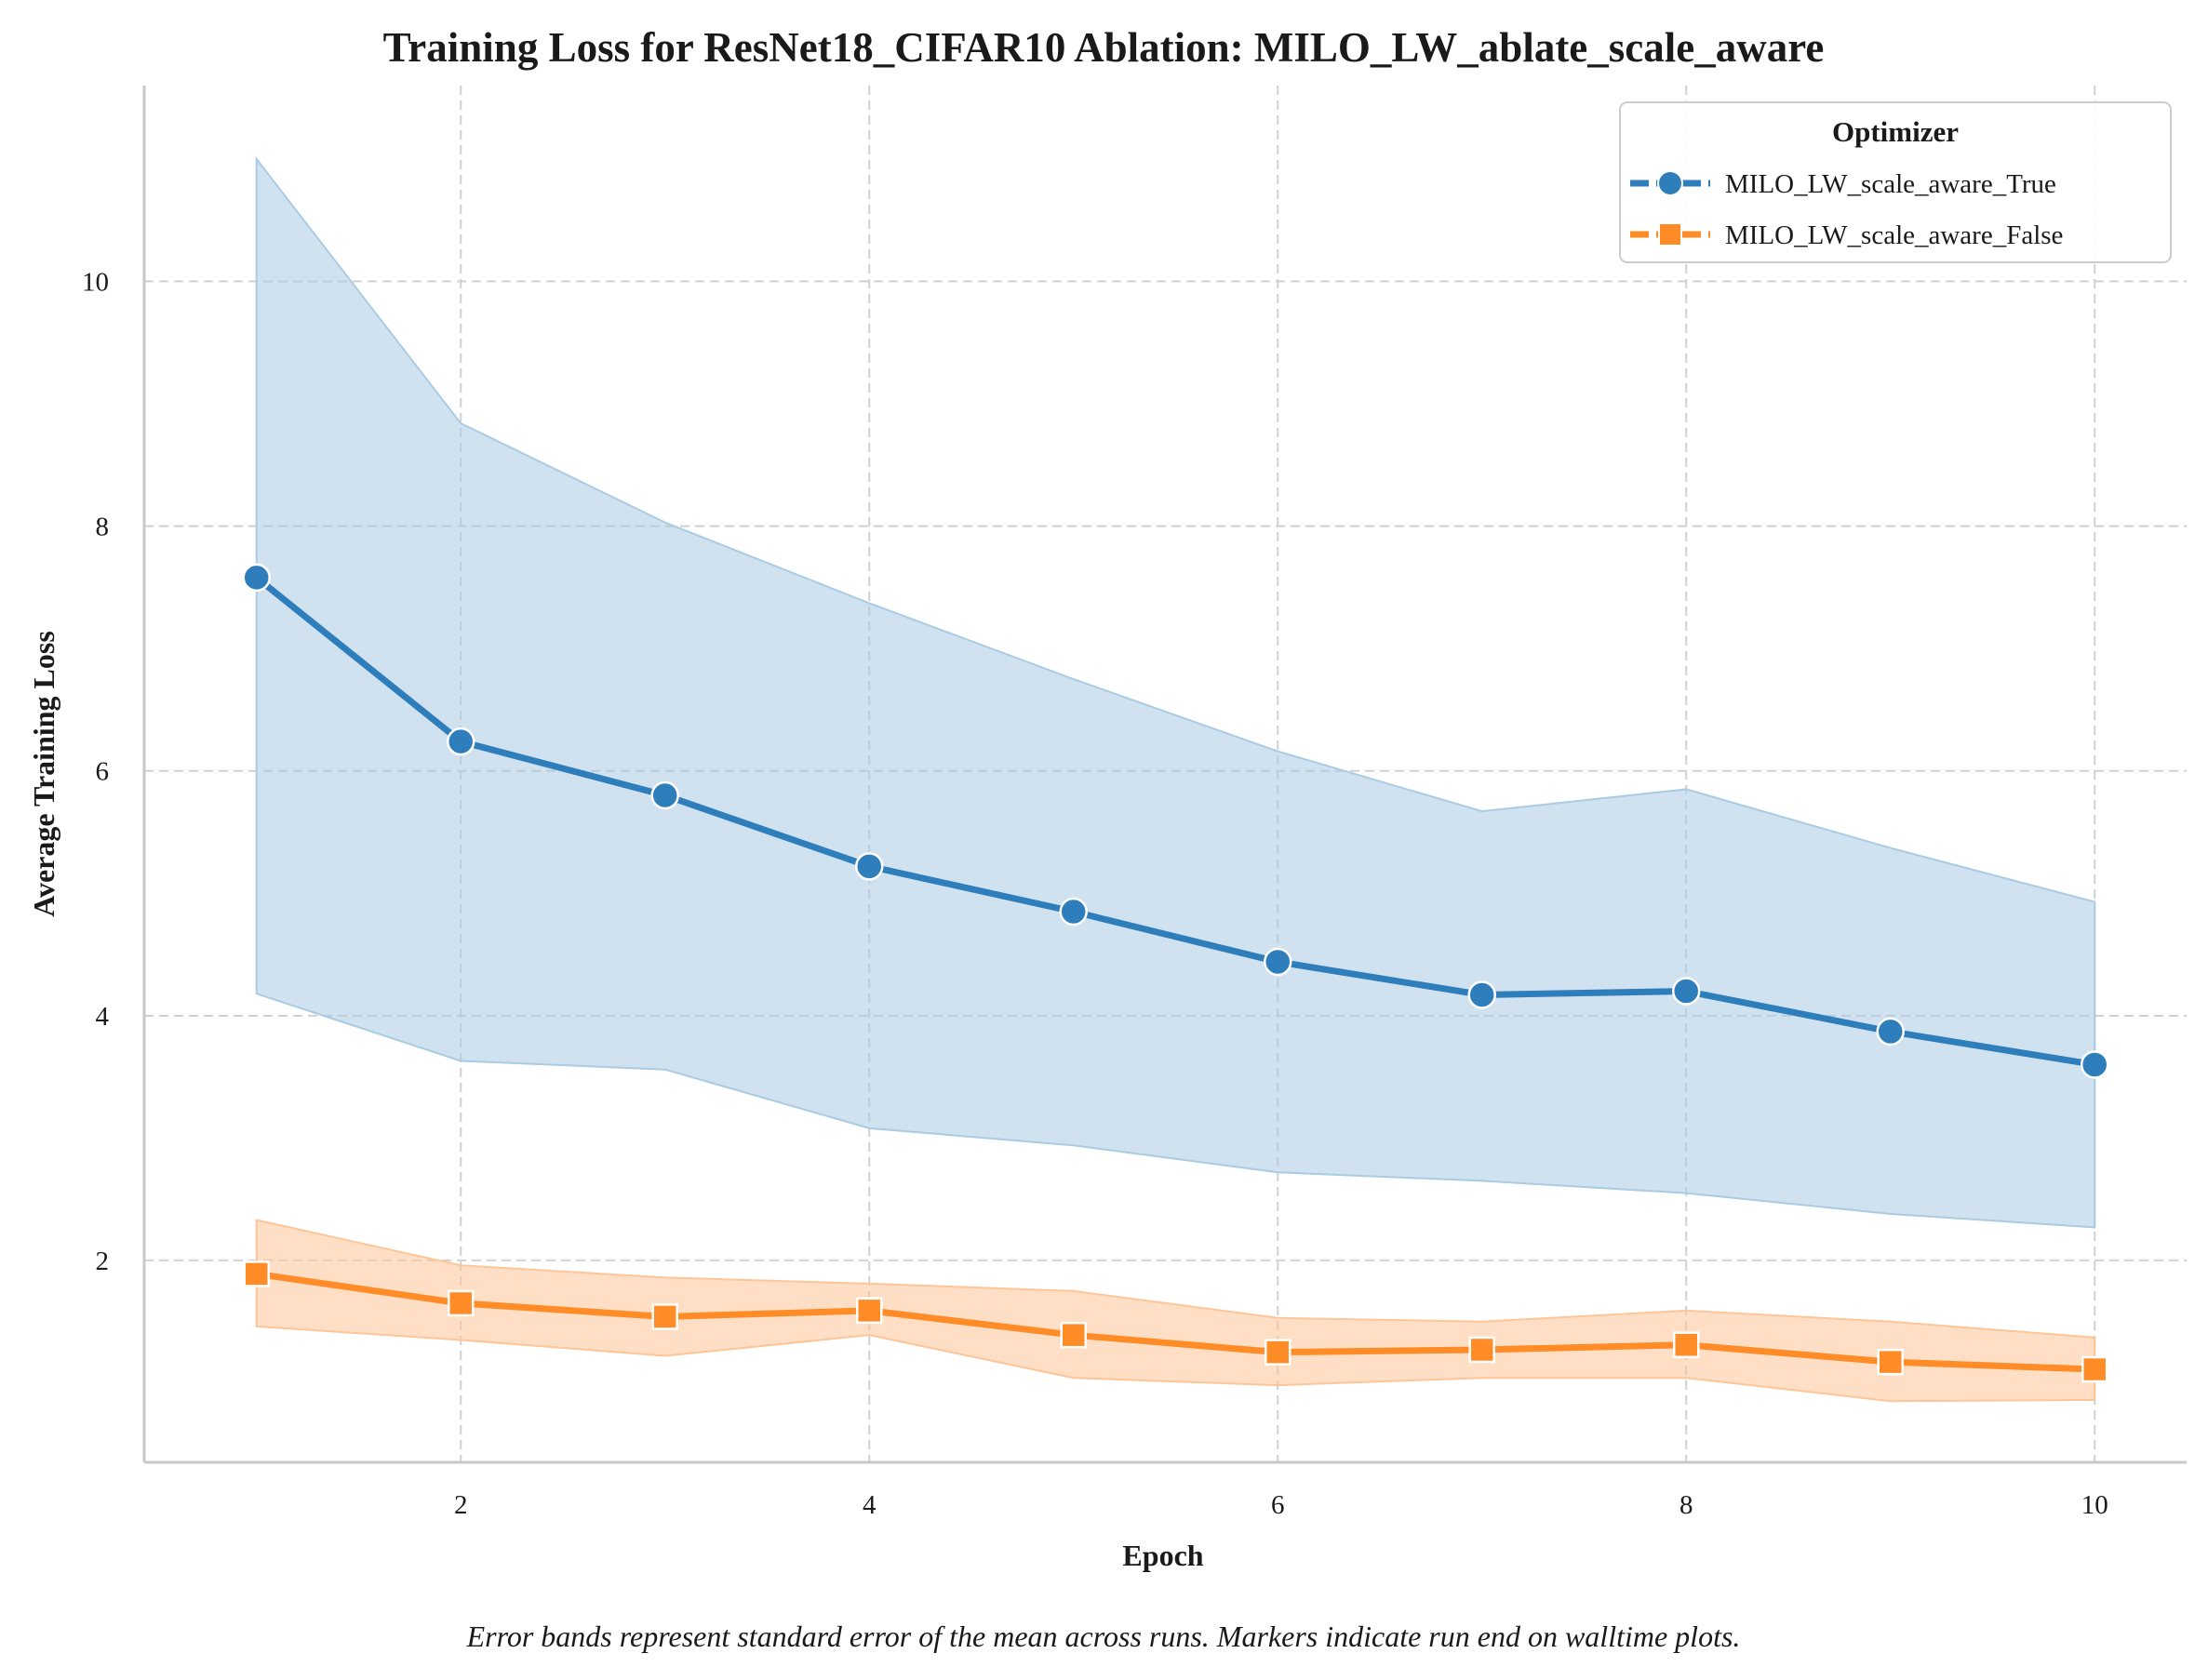 Image resolution: width=2208 pixels, height=1680 pixels. Describe the element at coordinates (103, 527) in the screenshot. I see `y-tick-label: 8` at that location.